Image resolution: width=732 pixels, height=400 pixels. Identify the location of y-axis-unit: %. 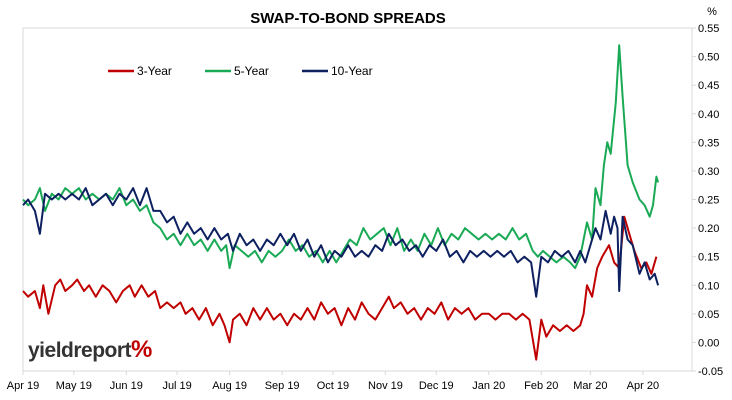
(712, 12).